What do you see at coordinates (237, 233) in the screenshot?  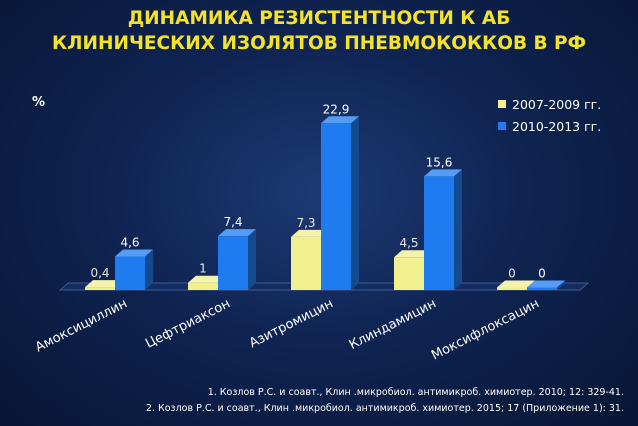 I see `bar-s2-2-top` at bounding box center [237, 233].